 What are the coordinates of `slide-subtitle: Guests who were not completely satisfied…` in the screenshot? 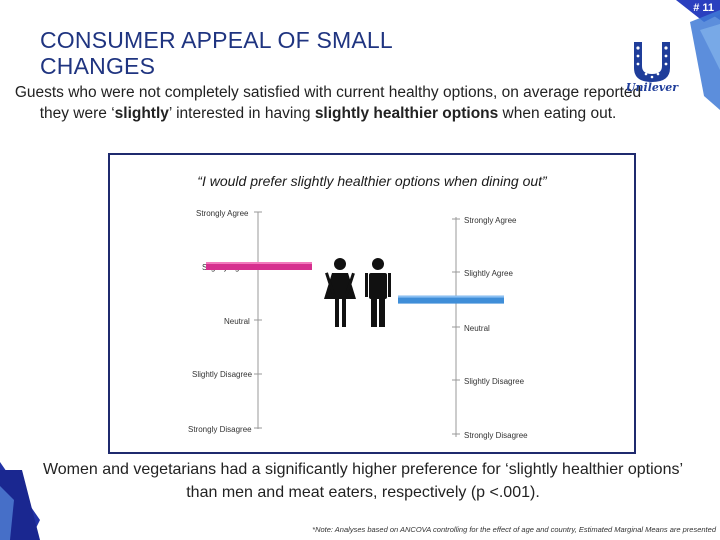 It's located at (328, 103).